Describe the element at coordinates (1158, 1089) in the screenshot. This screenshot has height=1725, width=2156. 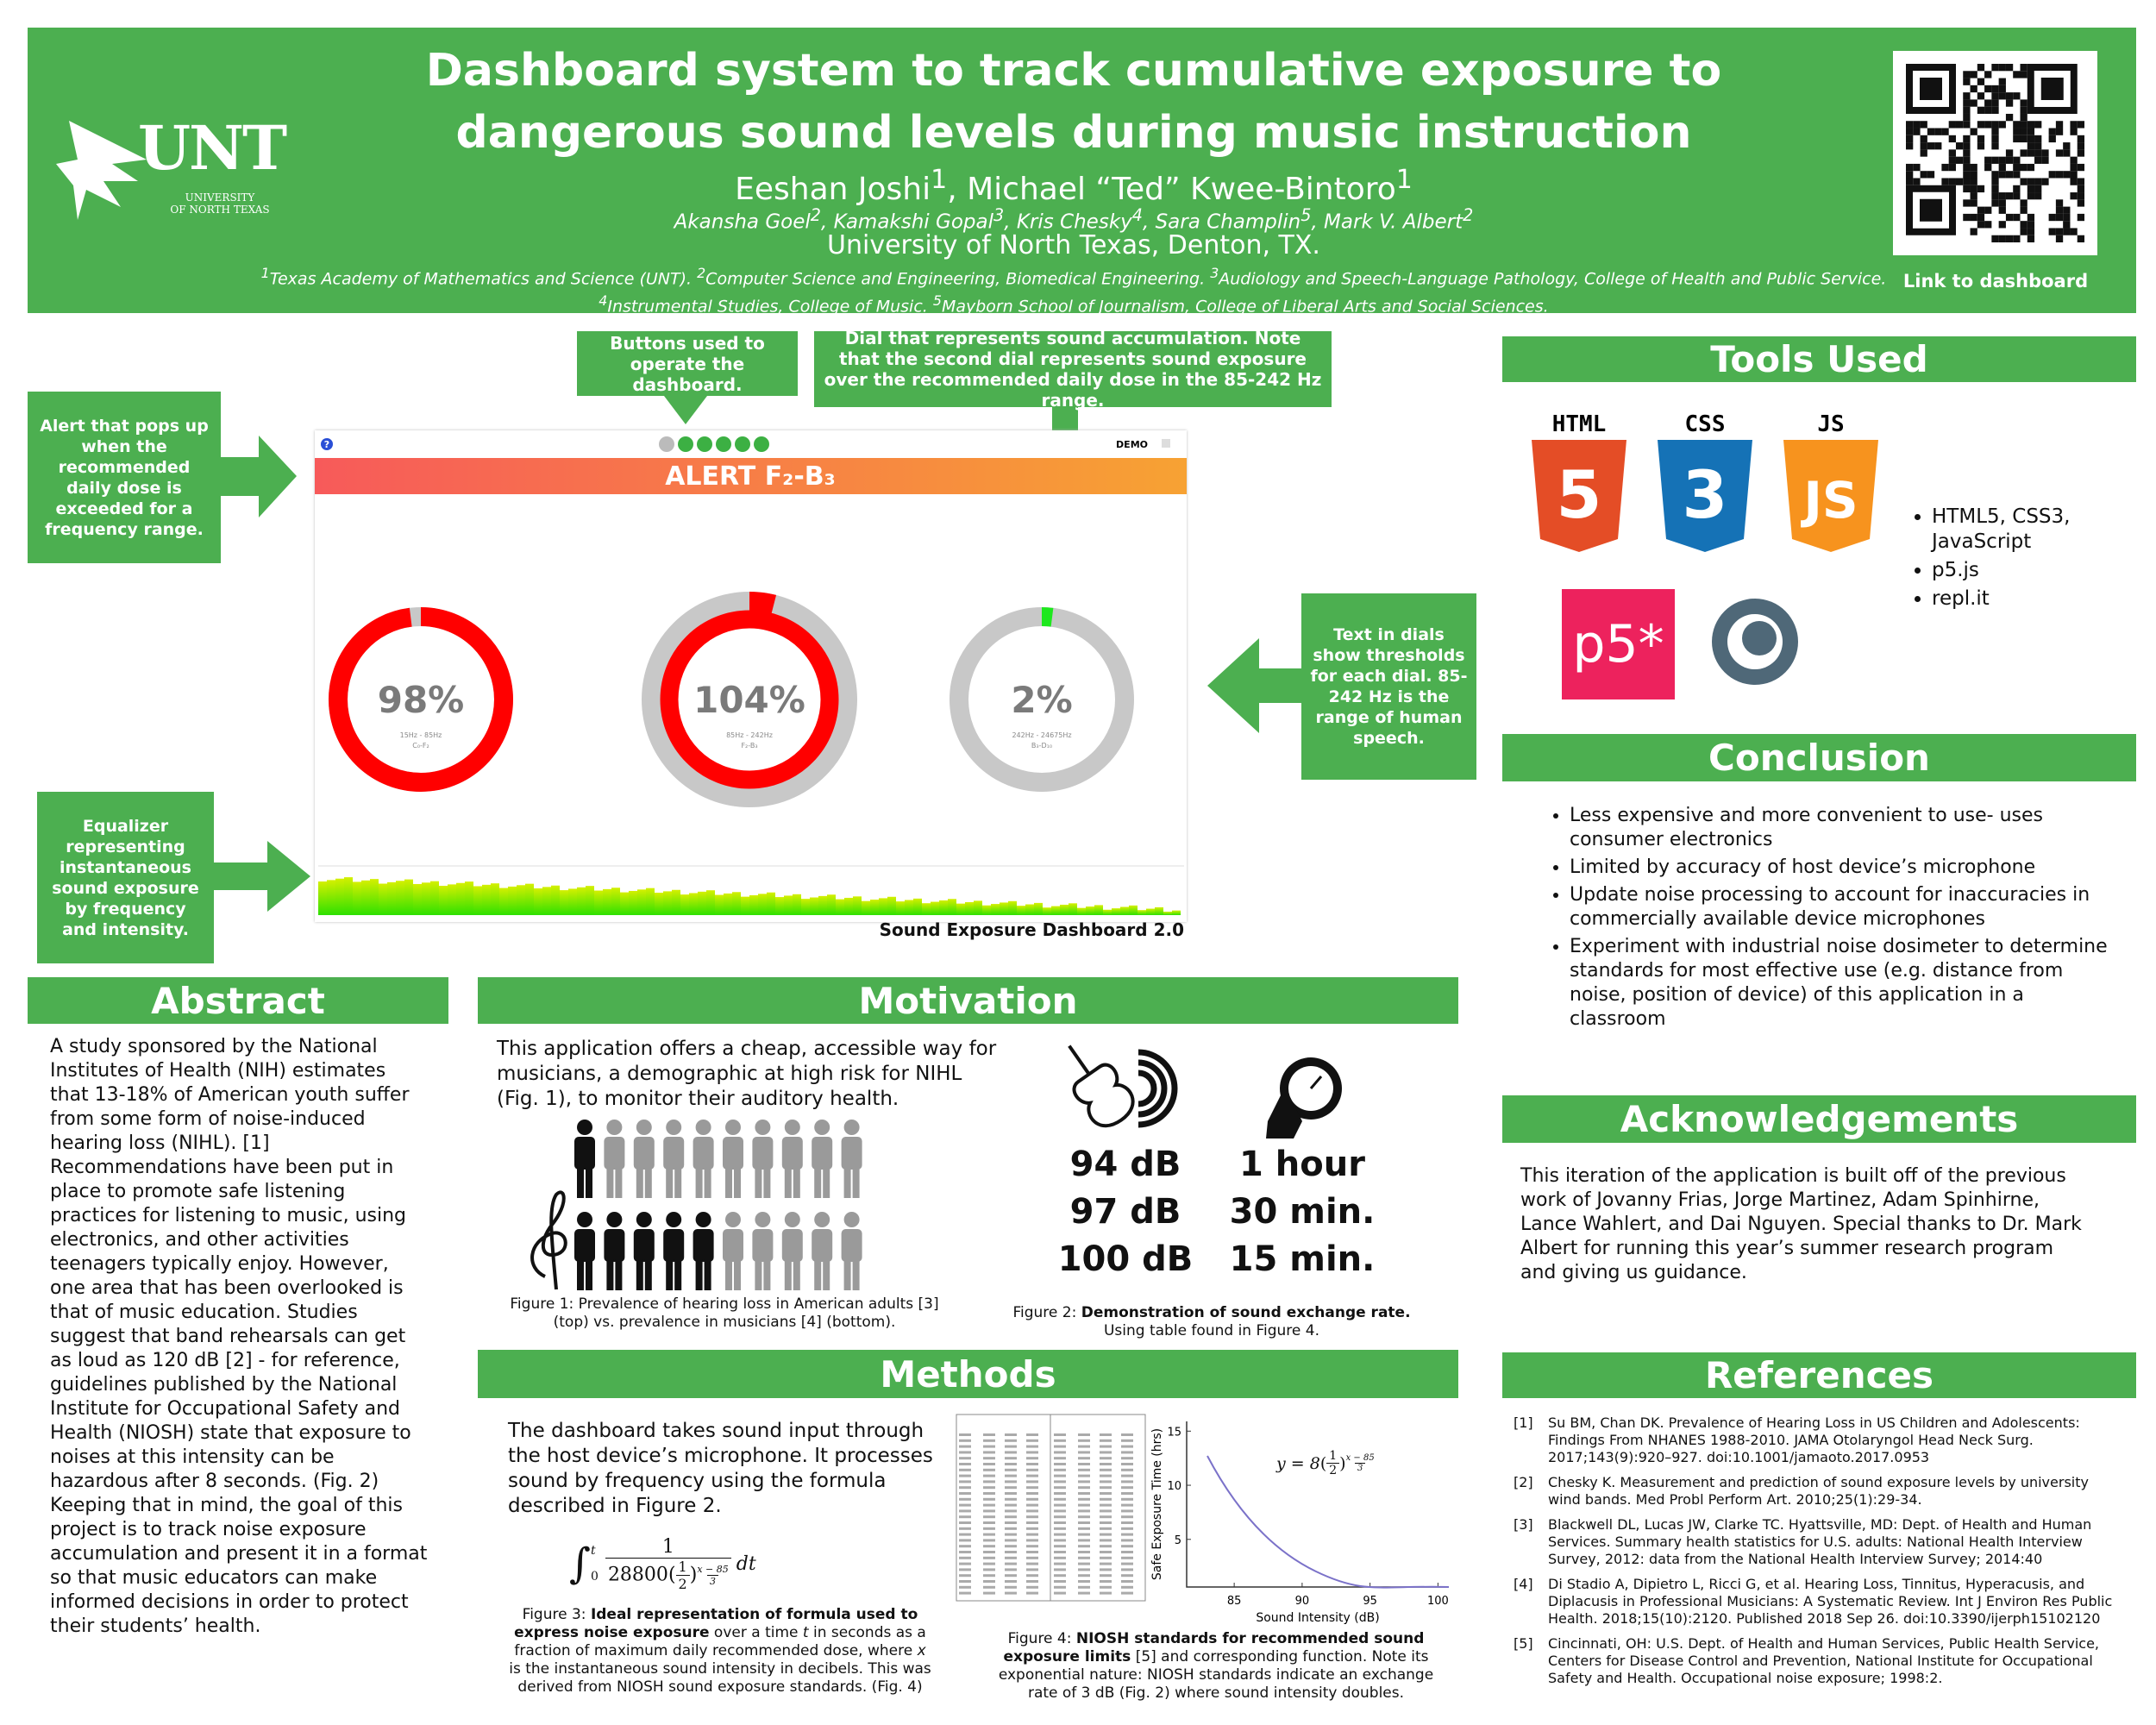
I see `sound-wave` at that location.